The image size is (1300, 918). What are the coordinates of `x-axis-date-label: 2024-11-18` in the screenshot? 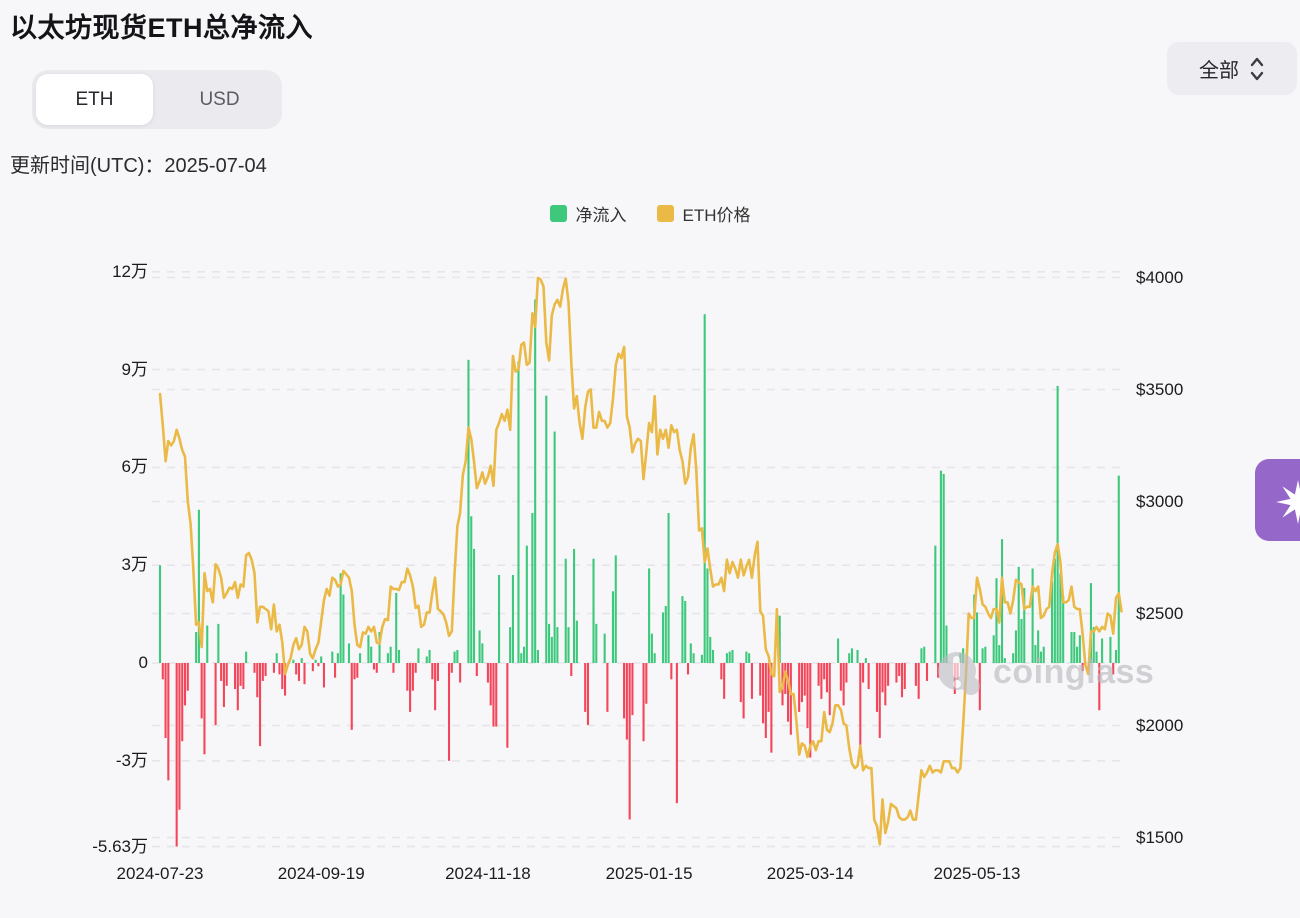 It's located at (488, 873).